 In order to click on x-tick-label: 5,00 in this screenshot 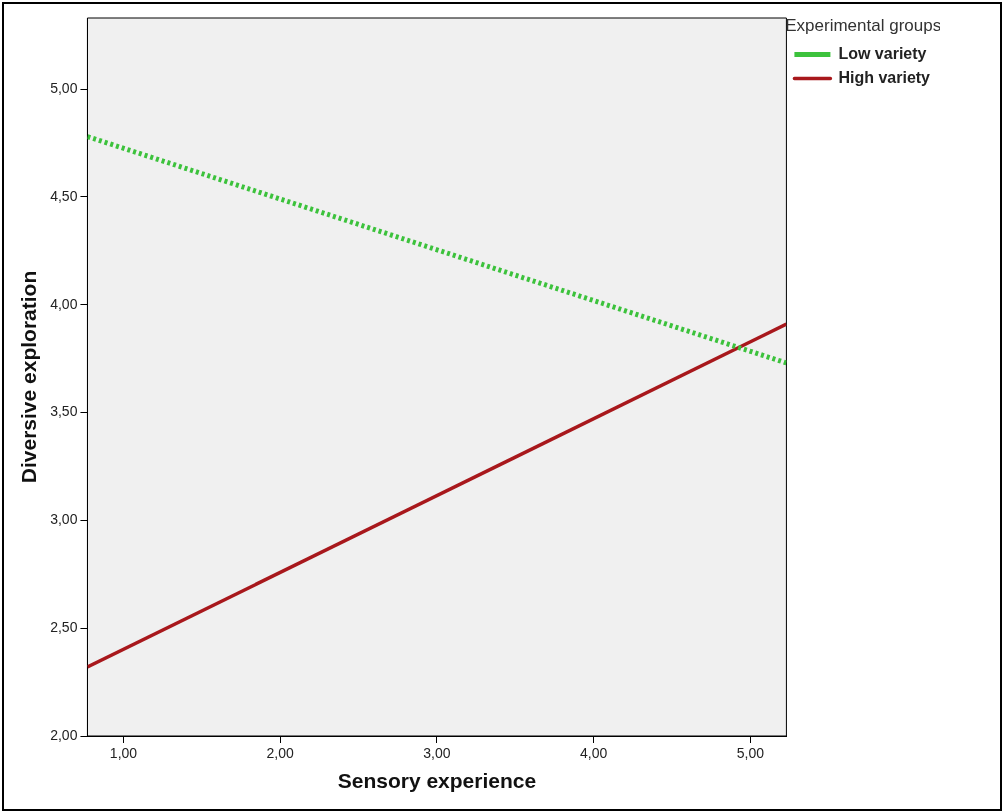, I will do `click(750, 753)`.